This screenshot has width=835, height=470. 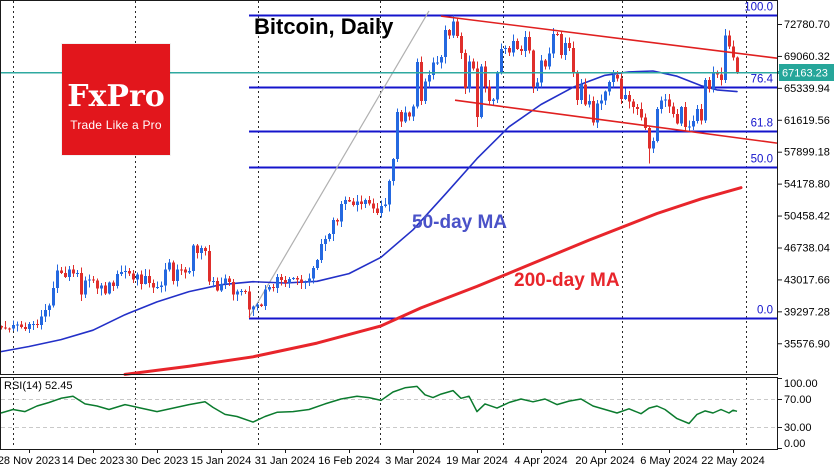 What do you see at coordinates (616, 121) in the screenshot?
I see `wedge-lower-red` at bounding box center [616, 121].